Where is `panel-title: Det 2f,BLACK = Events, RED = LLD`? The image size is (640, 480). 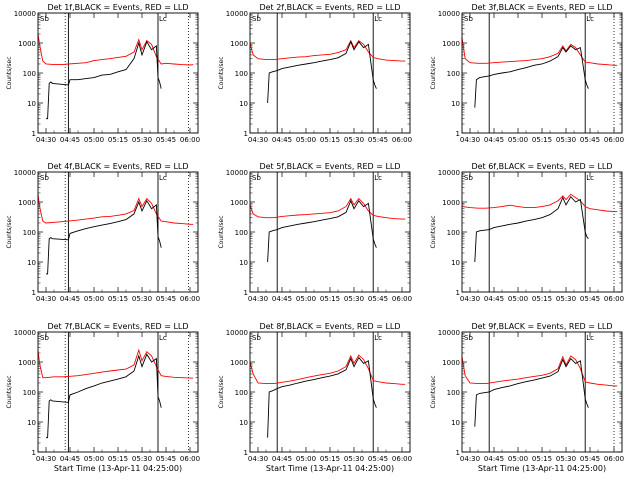
panel-title: Det 2f,BLACK = Events, RED = LLD is located at coordinates (329, 7).